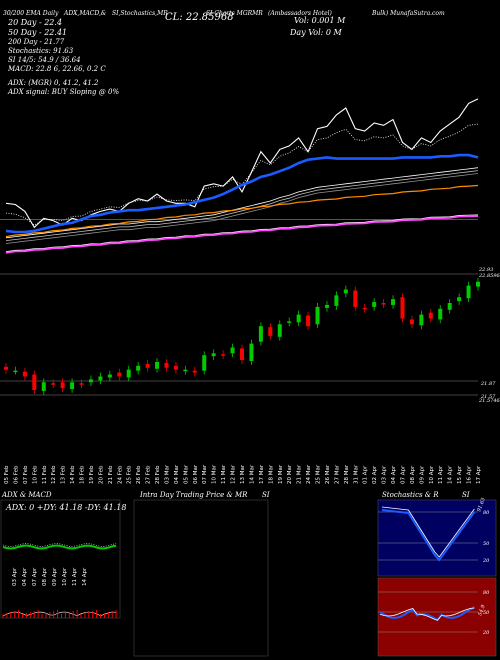 The height and width of the screenshot is (660, 500). I want to click on date-label: 27 Feb, so click(149, 474).